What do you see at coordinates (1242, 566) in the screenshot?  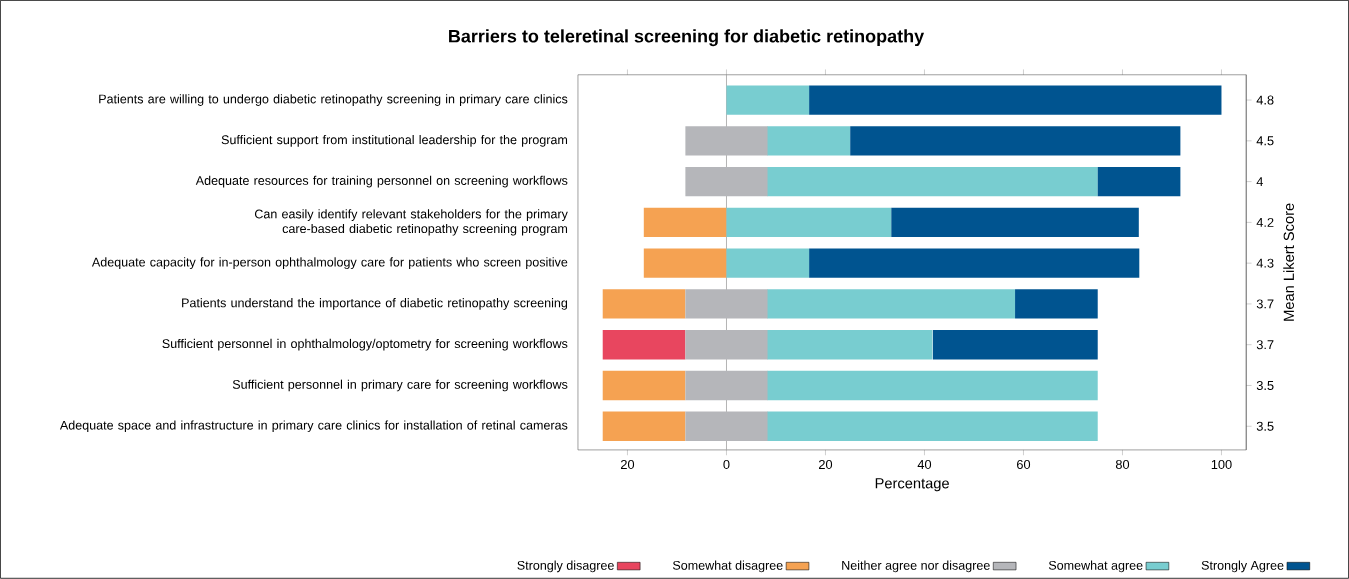 I see `legend-label: Strongly Agree` at bounding box center [1242, 566].